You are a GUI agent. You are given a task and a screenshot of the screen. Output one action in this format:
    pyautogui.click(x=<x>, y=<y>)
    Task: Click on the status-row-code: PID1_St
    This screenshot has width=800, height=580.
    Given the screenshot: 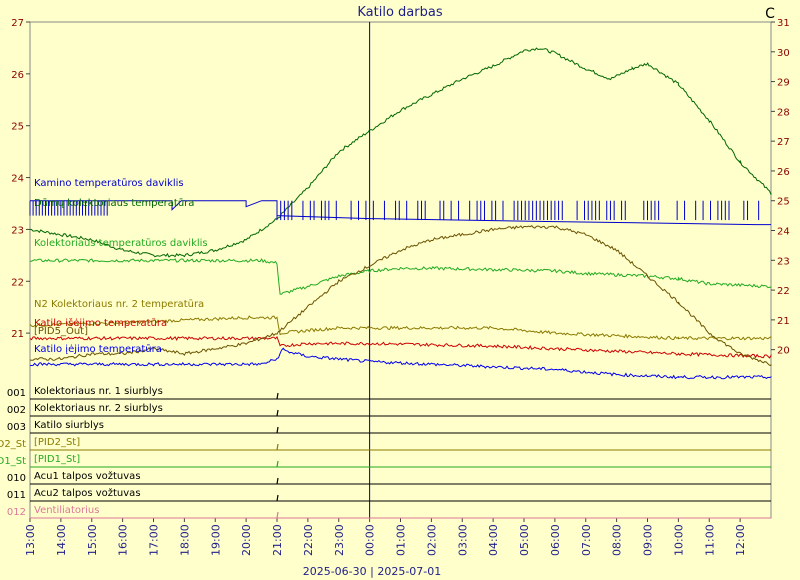 What is the action you would take?
    pyautogui.click(x=13, y=461)
    